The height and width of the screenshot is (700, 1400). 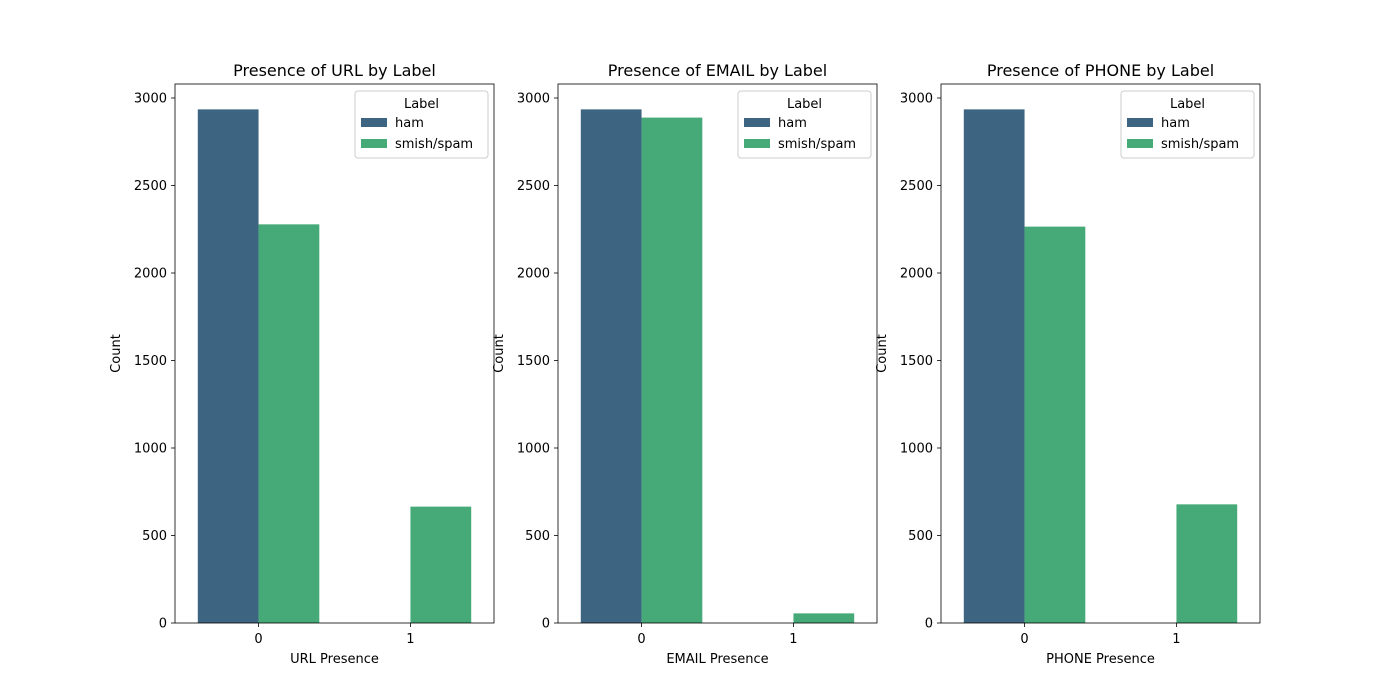 What do you see at coordinates (334, 70) in the screenshot?
I see `chart-title: Presence of URL by Label` at bounding box center [334, 70].